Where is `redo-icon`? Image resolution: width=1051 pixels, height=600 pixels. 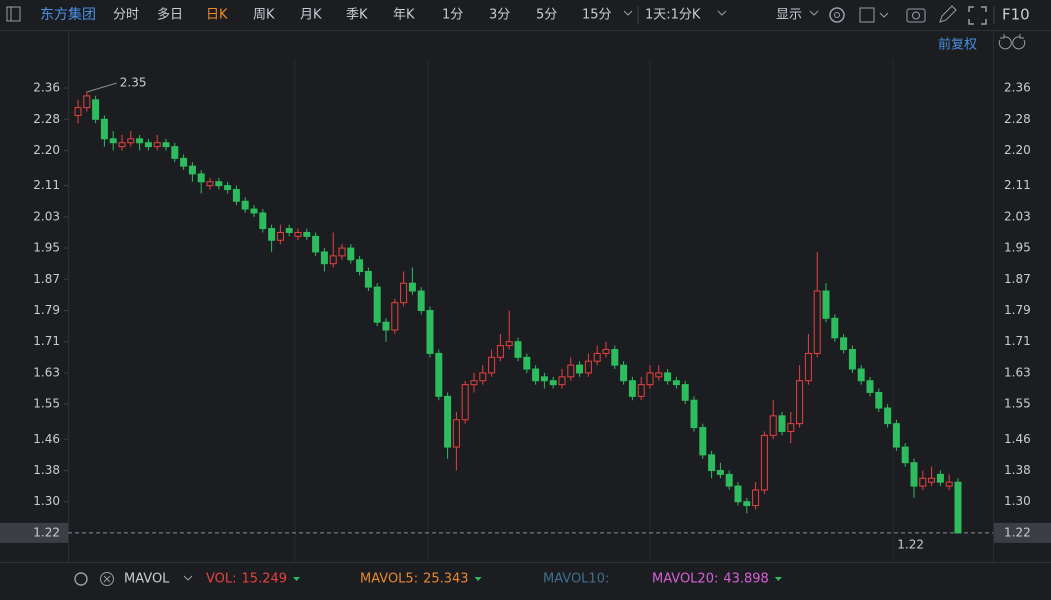 redo-icon is located at coordinates (1019, 42).